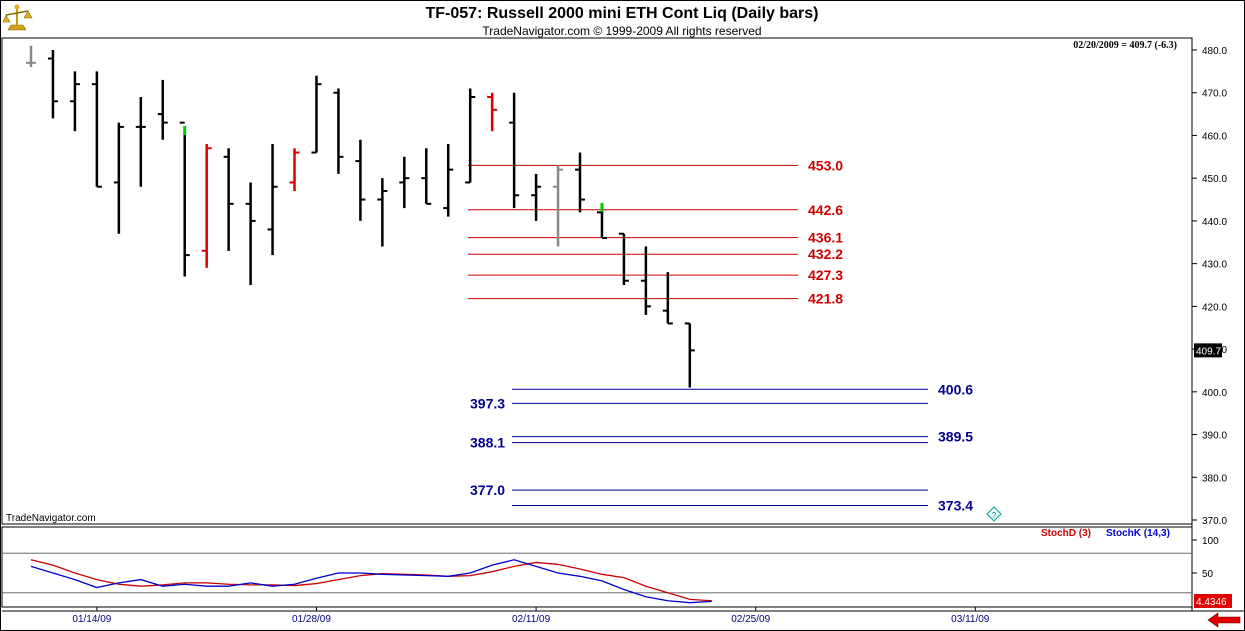  I want to click on svg-text: 4.4346, so click(1211, 602).